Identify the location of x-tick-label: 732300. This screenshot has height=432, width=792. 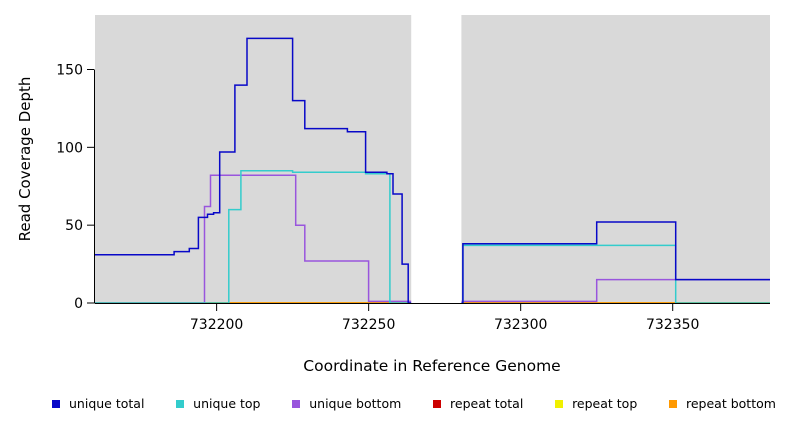
(520, 325).